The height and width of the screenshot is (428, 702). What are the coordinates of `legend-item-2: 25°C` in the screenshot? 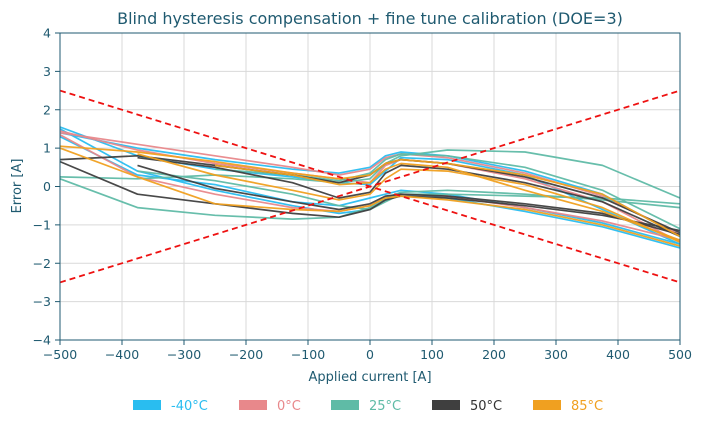 It's located at (366, 406).